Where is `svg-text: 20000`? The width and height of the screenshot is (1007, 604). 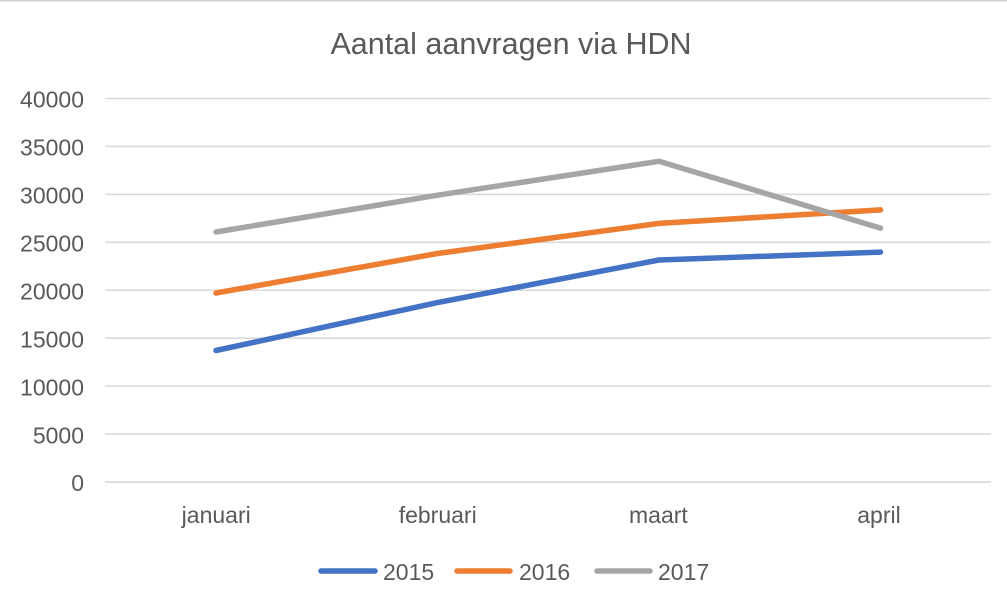
svg-text: 20000 is located at coordinates (52, 291).